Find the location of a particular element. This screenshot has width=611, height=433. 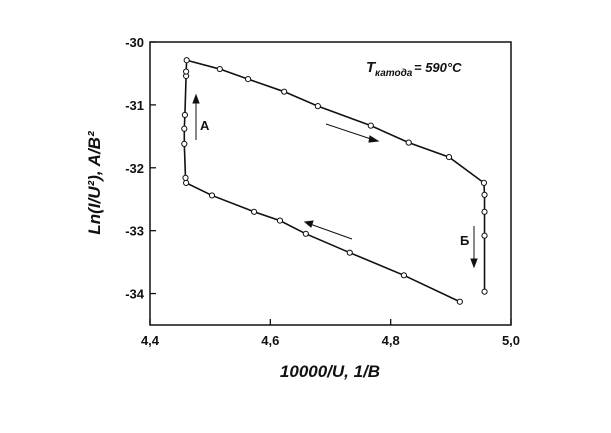

temperature-annotation: T катода = 590°C is located at coordinates (414, 69).